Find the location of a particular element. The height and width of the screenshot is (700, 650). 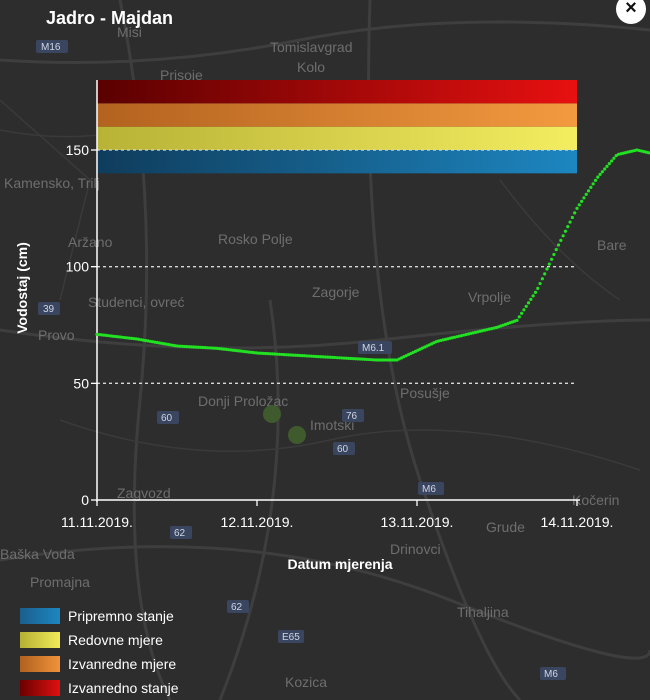

close-button: × is located at coordinates (631, 12).